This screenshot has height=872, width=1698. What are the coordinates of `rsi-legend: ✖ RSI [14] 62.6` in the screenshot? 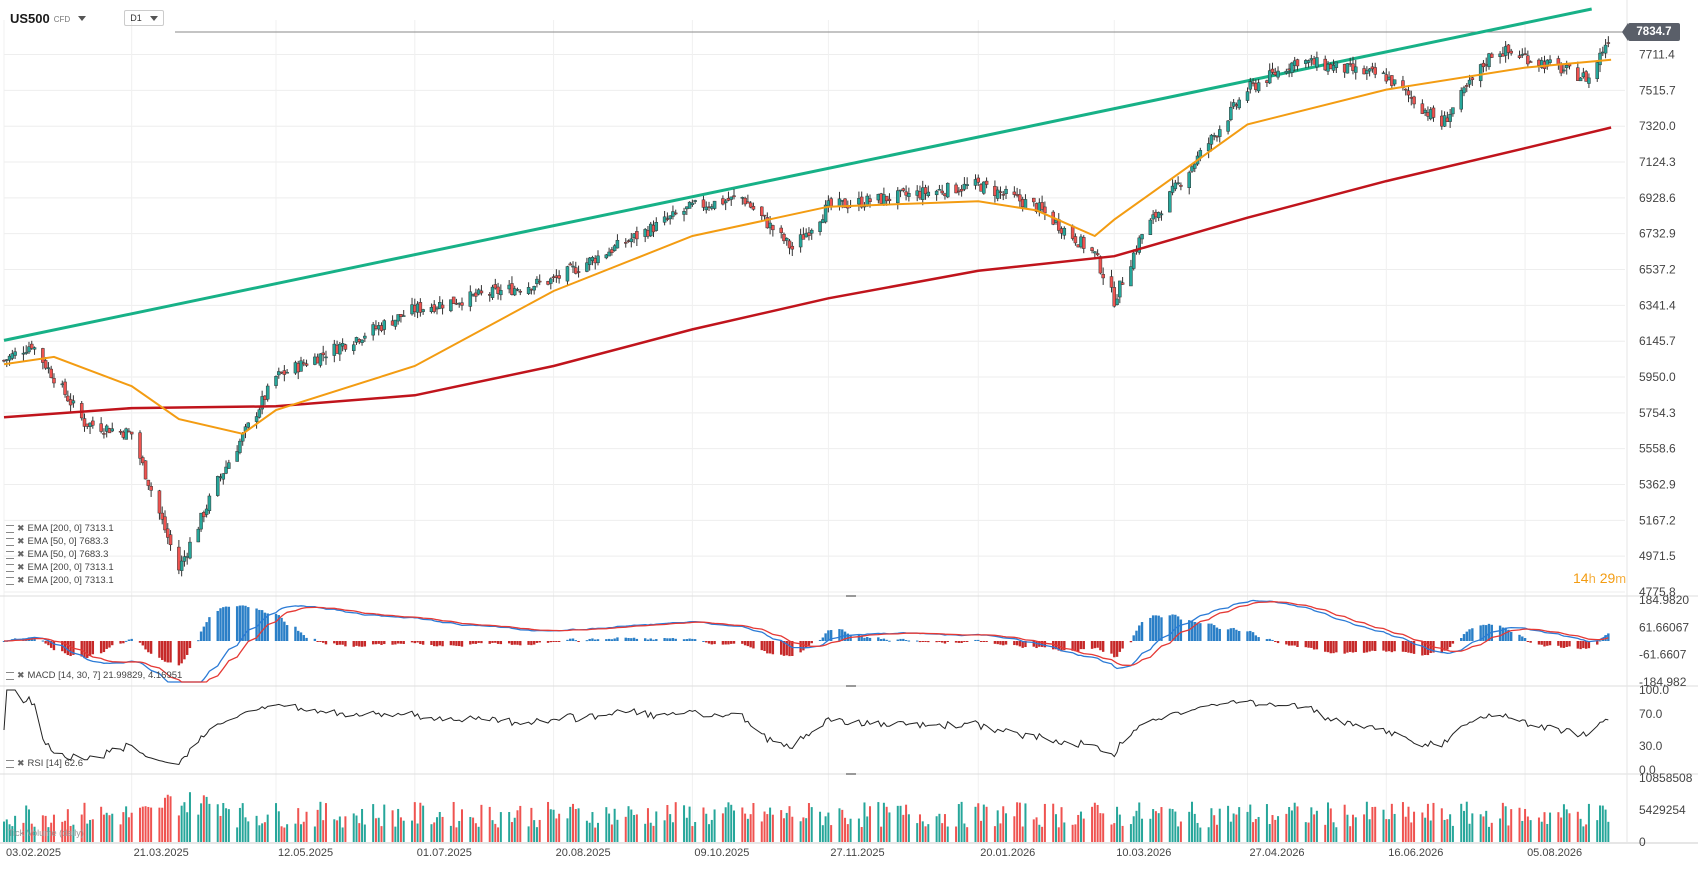 It's located at (44, 763).